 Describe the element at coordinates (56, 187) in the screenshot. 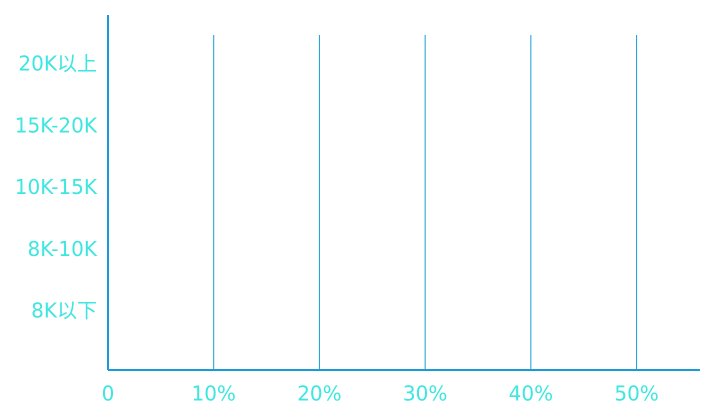

I see `y-tick-label: 10K-15K` at that location.